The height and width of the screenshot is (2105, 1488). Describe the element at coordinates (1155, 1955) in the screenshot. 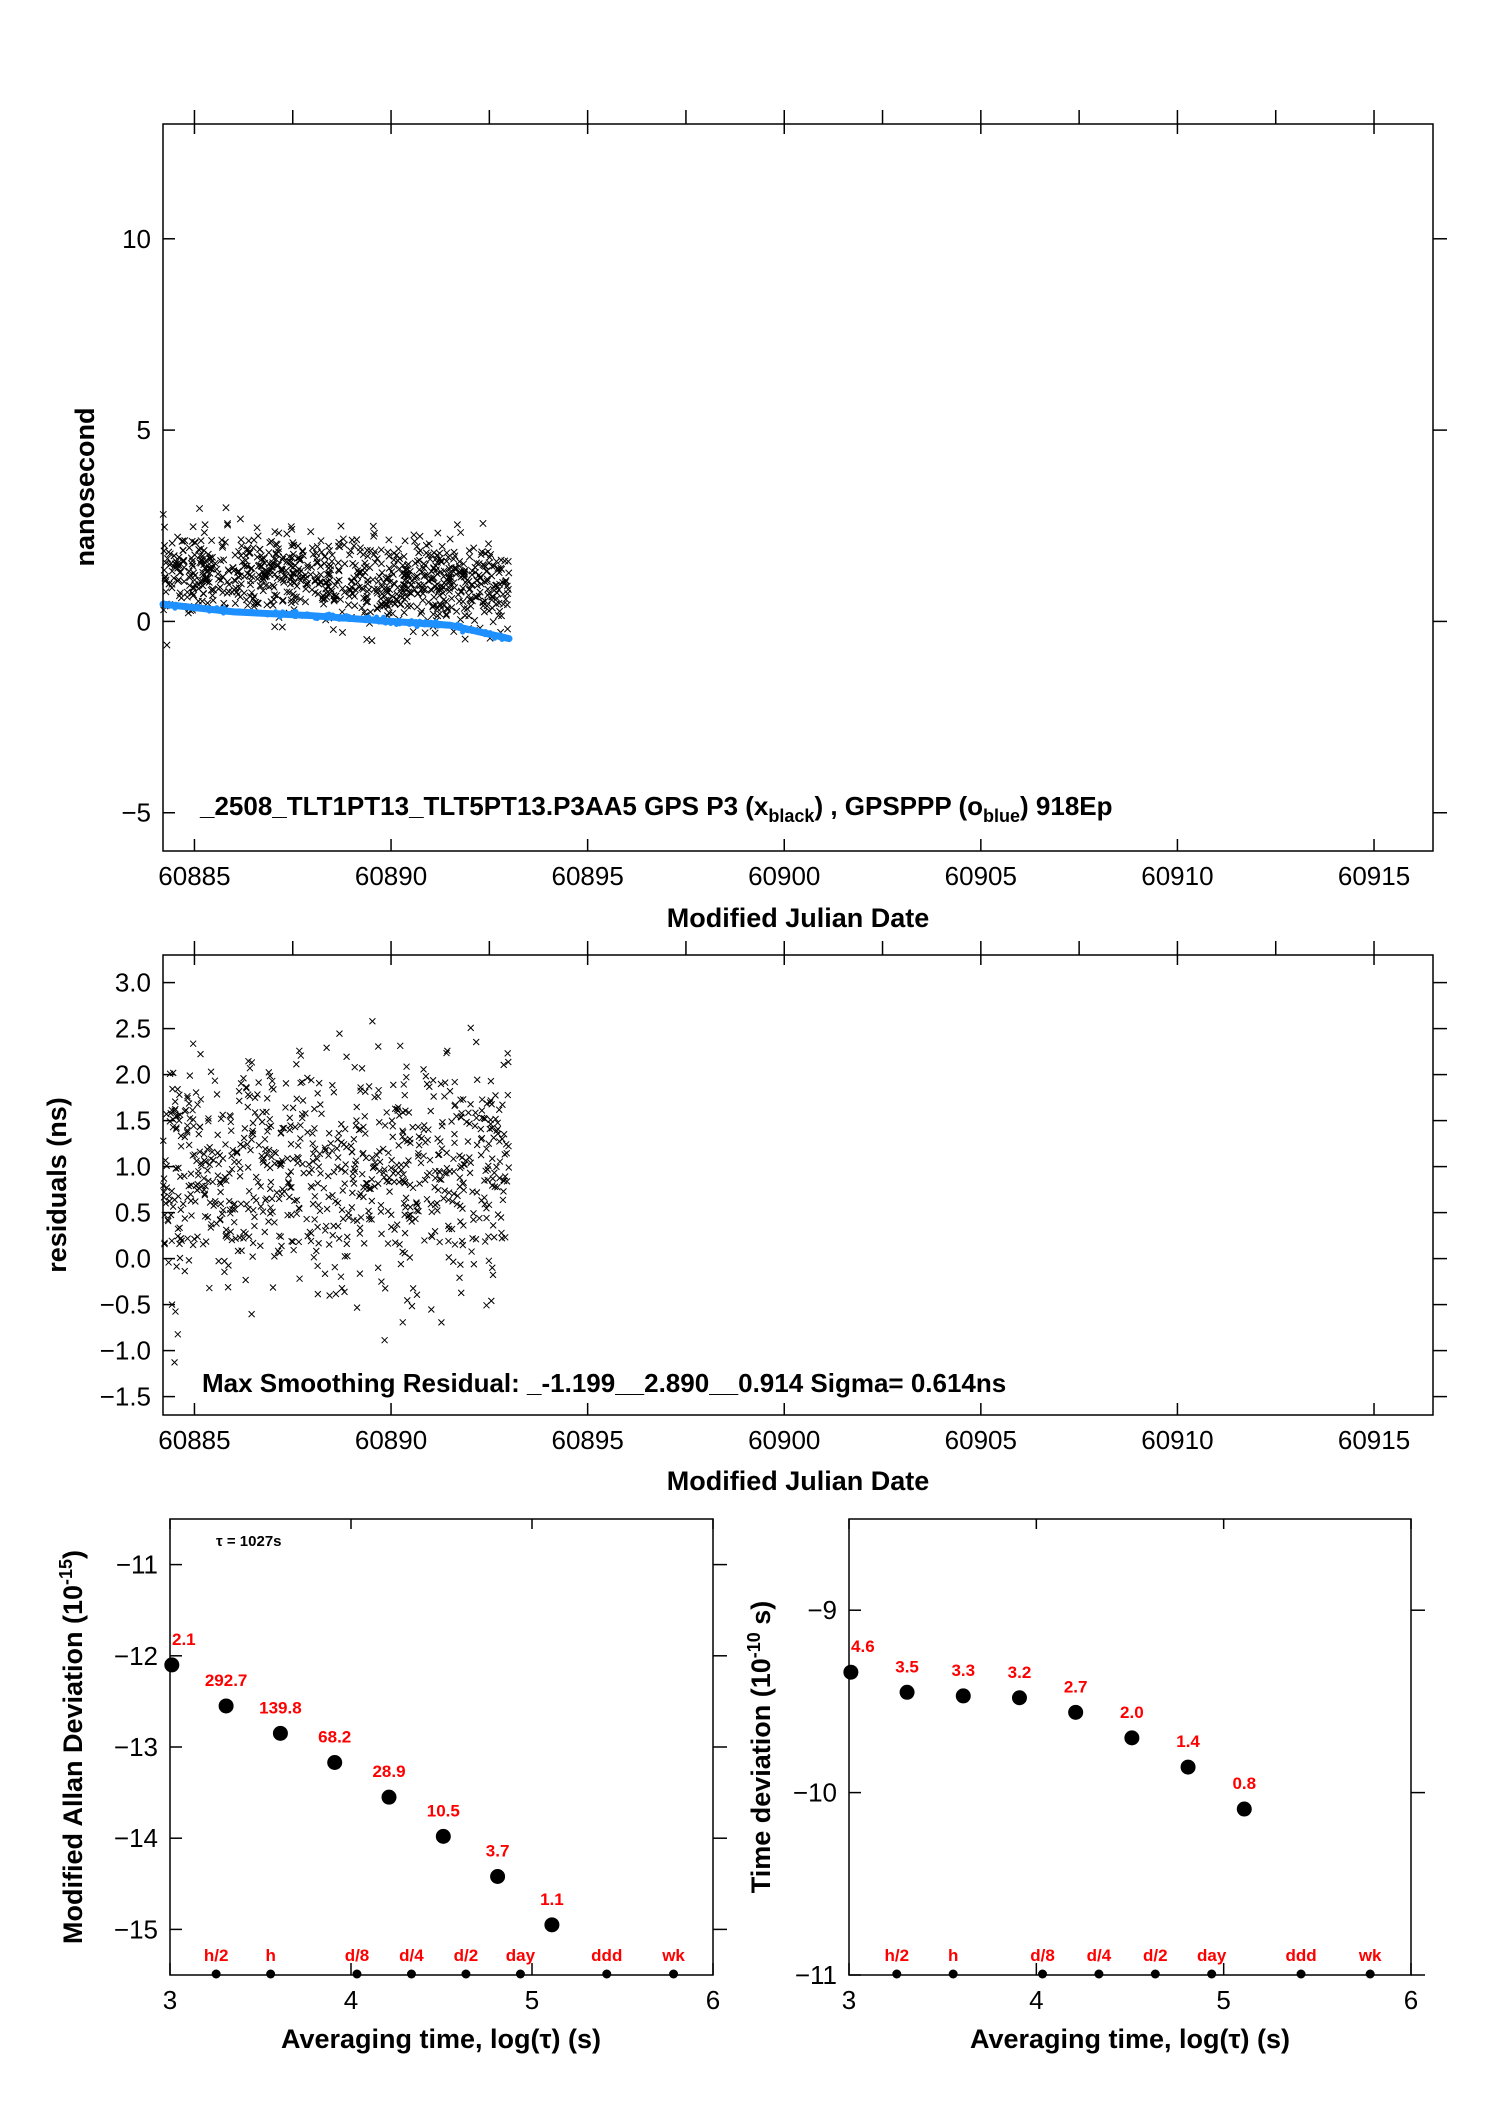

I see `interval-marker-label: d/2` at that location.